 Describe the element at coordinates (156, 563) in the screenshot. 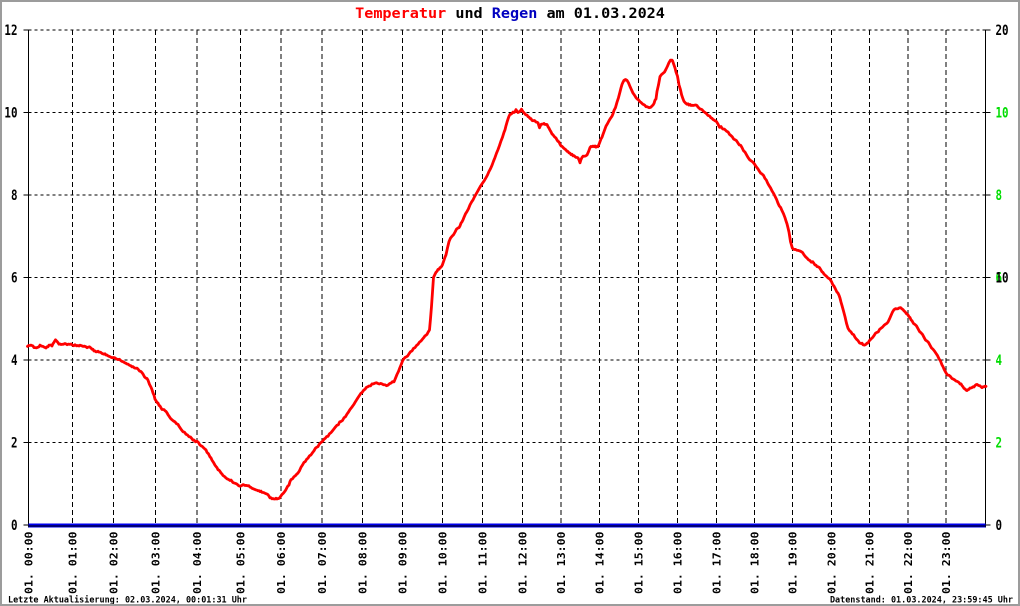

I see `x-tick-label-3: 01. 03:00` at that location.